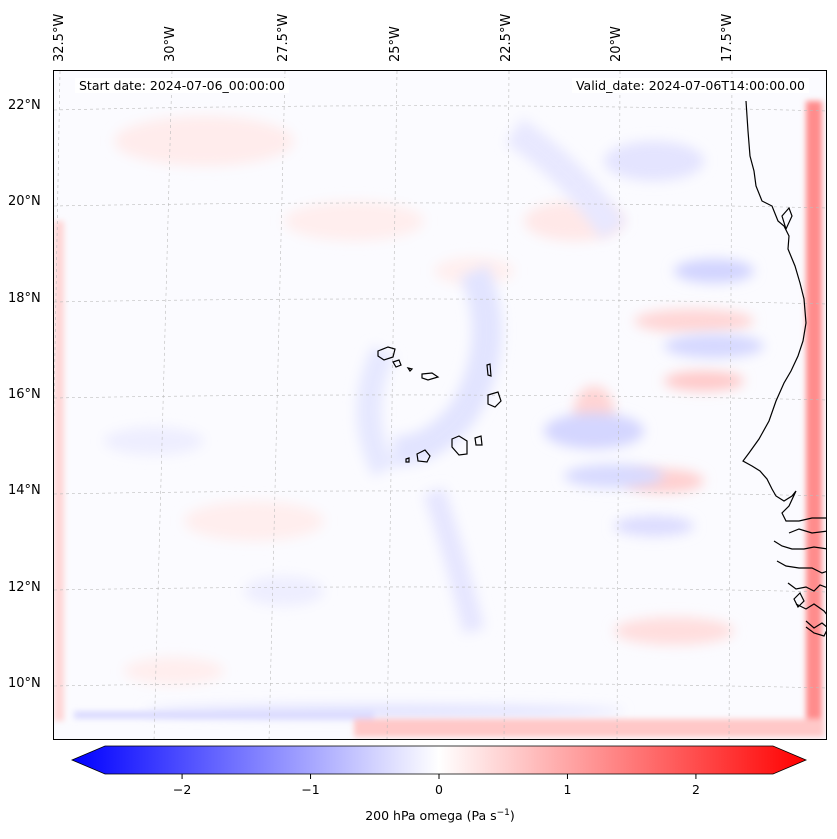 This screenshot has height=839, width=837. I want to click on lat-label-16n: 16°N, so click(24, 394).